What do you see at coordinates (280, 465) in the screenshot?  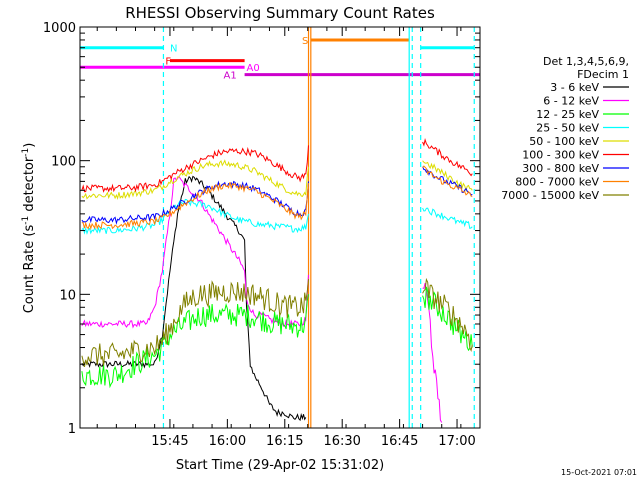 I see `x-axis-label: Start Time (29-Apr-02 15:31:02)` at bounding box center [280, 465].